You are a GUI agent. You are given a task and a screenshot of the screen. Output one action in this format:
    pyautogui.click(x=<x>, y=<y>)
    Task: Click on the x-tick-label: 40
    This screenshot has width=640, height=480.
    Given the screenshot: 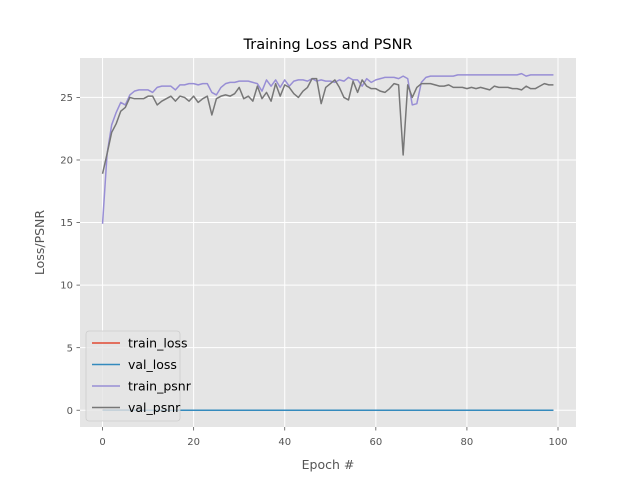 What is the action you would take?
    pyautogui.click(x=284, y=442)
    